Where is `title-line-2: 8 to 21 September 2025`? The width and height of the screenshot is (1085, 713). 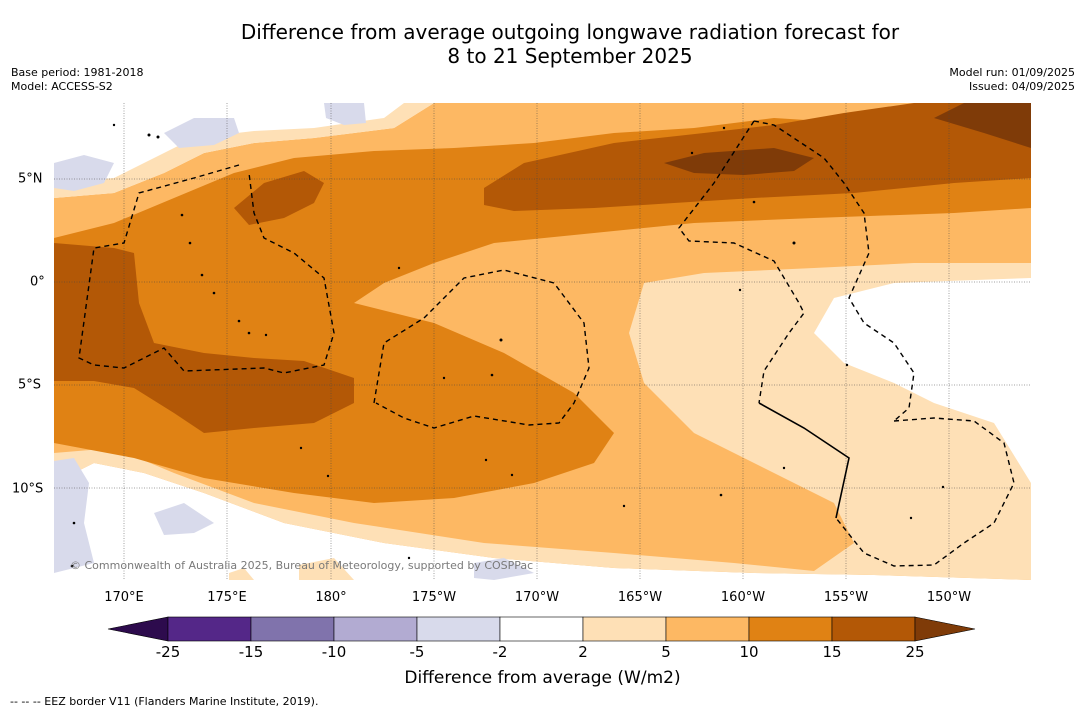 title-line-2: 8 to 21 September 2025 is located at coordinates (570, 56).